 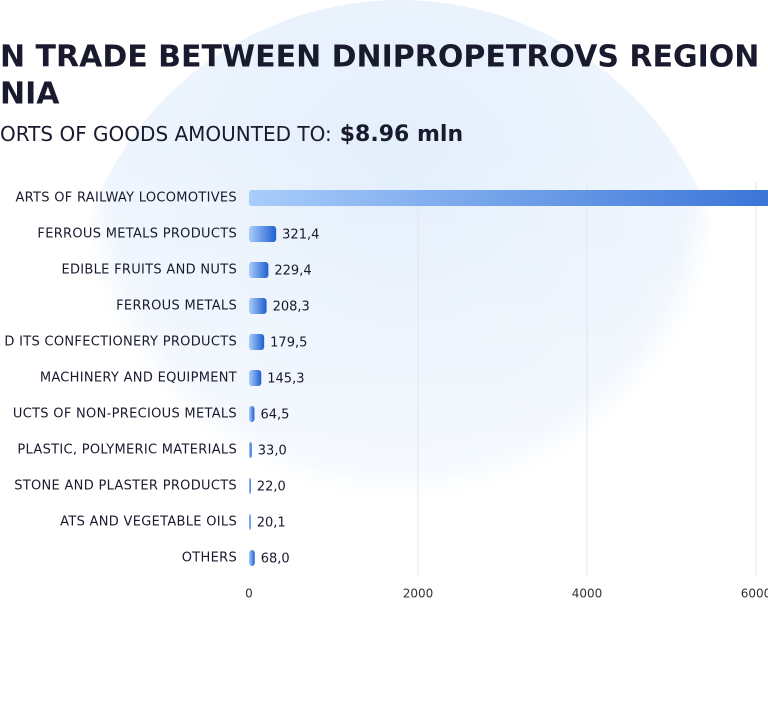 What do you see at coordinates (291, 307) in the screenshot?
I see `value-label: 208,3` at bounding box center [291, 307].